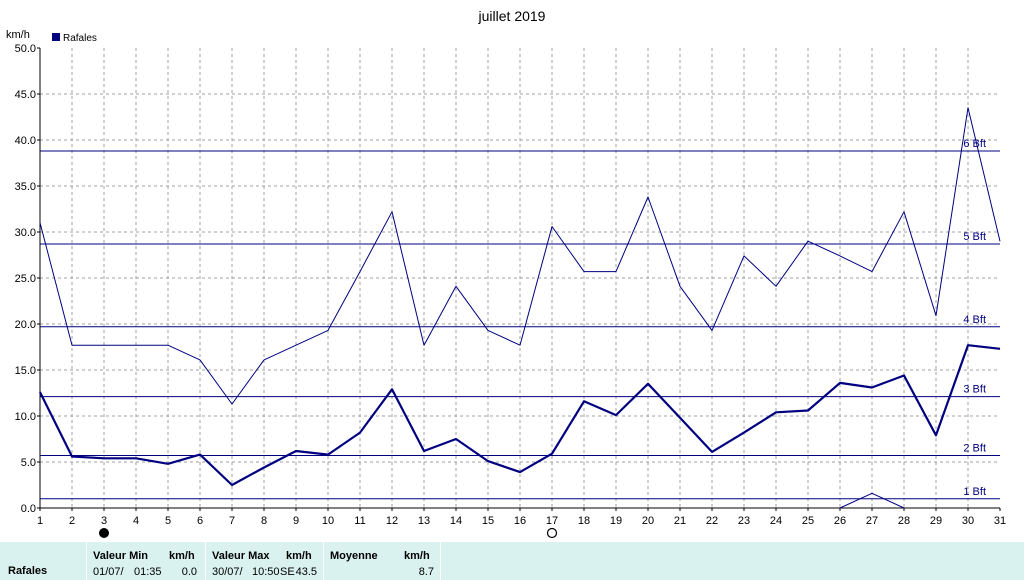 The height and width of the screenshot is (580, 1024). Describe the element at coordinates (168, 521) in the screenshot. I see `x-tick-label: 5` at that location.